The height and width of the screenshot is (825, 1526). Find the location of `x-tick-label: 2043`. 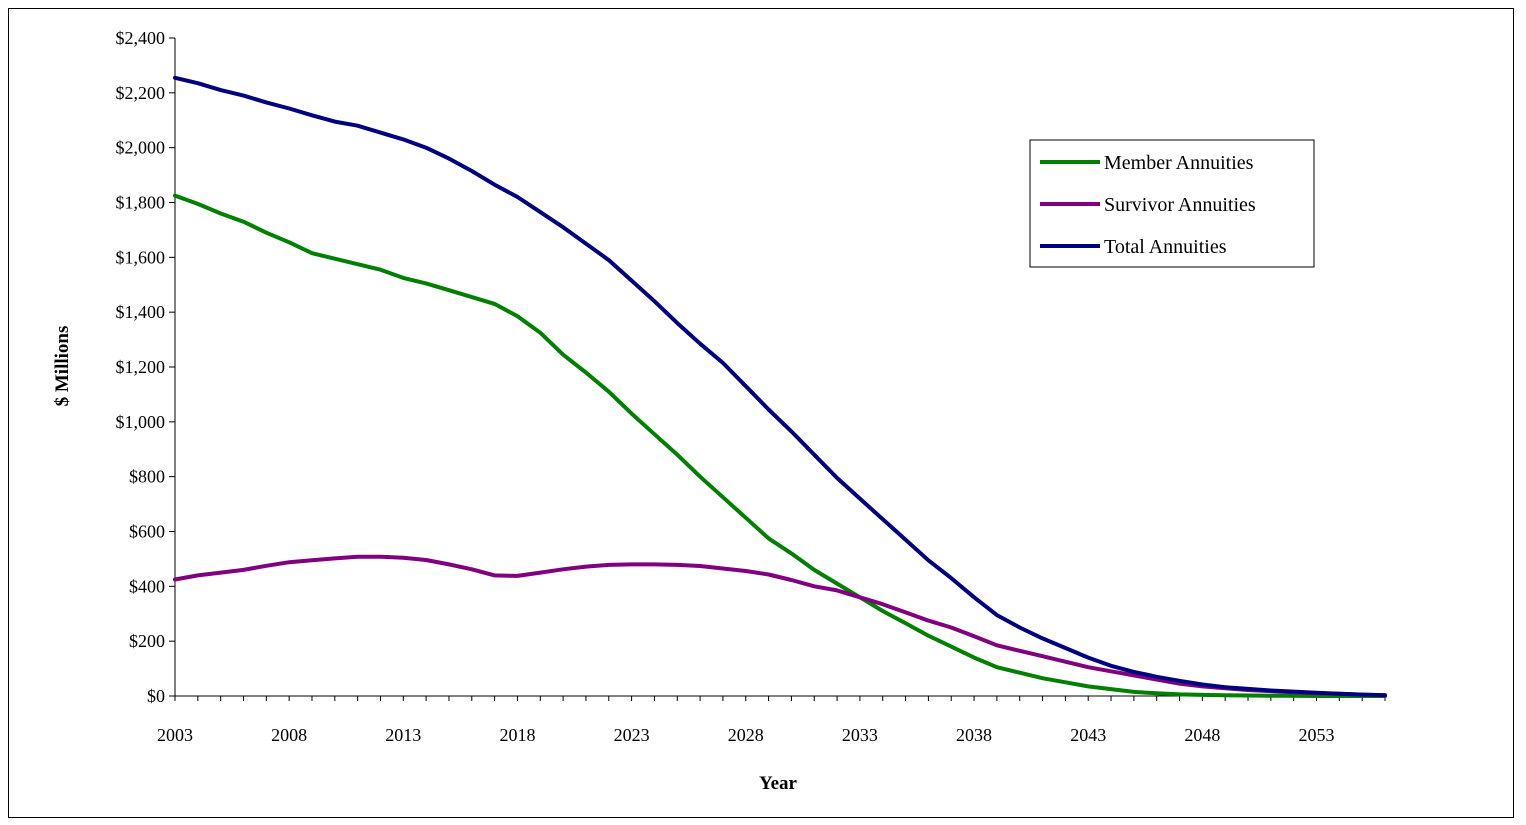

x-tick-label: 2043 is located at coordinates (1088, 735).